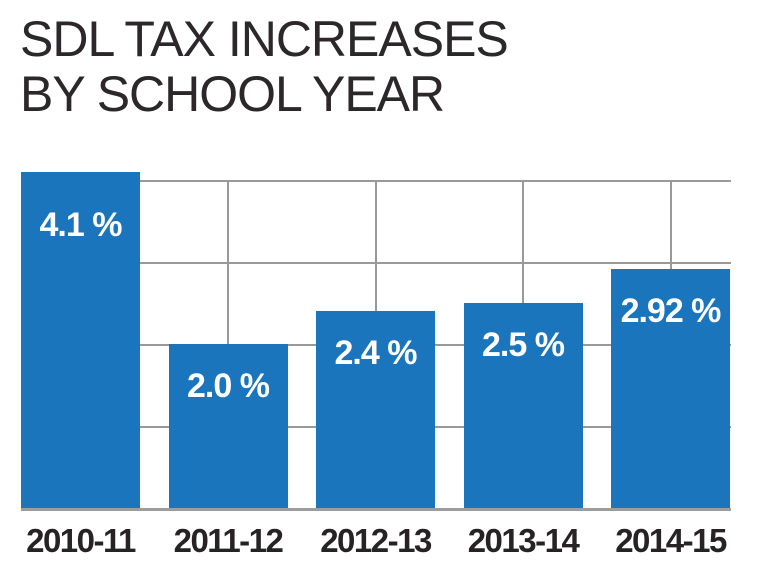 Image resolution: width=760 pixels, height=579 pixels. I want to click on x-axis-label-2011-12: 2011-12, so click(228, 540).